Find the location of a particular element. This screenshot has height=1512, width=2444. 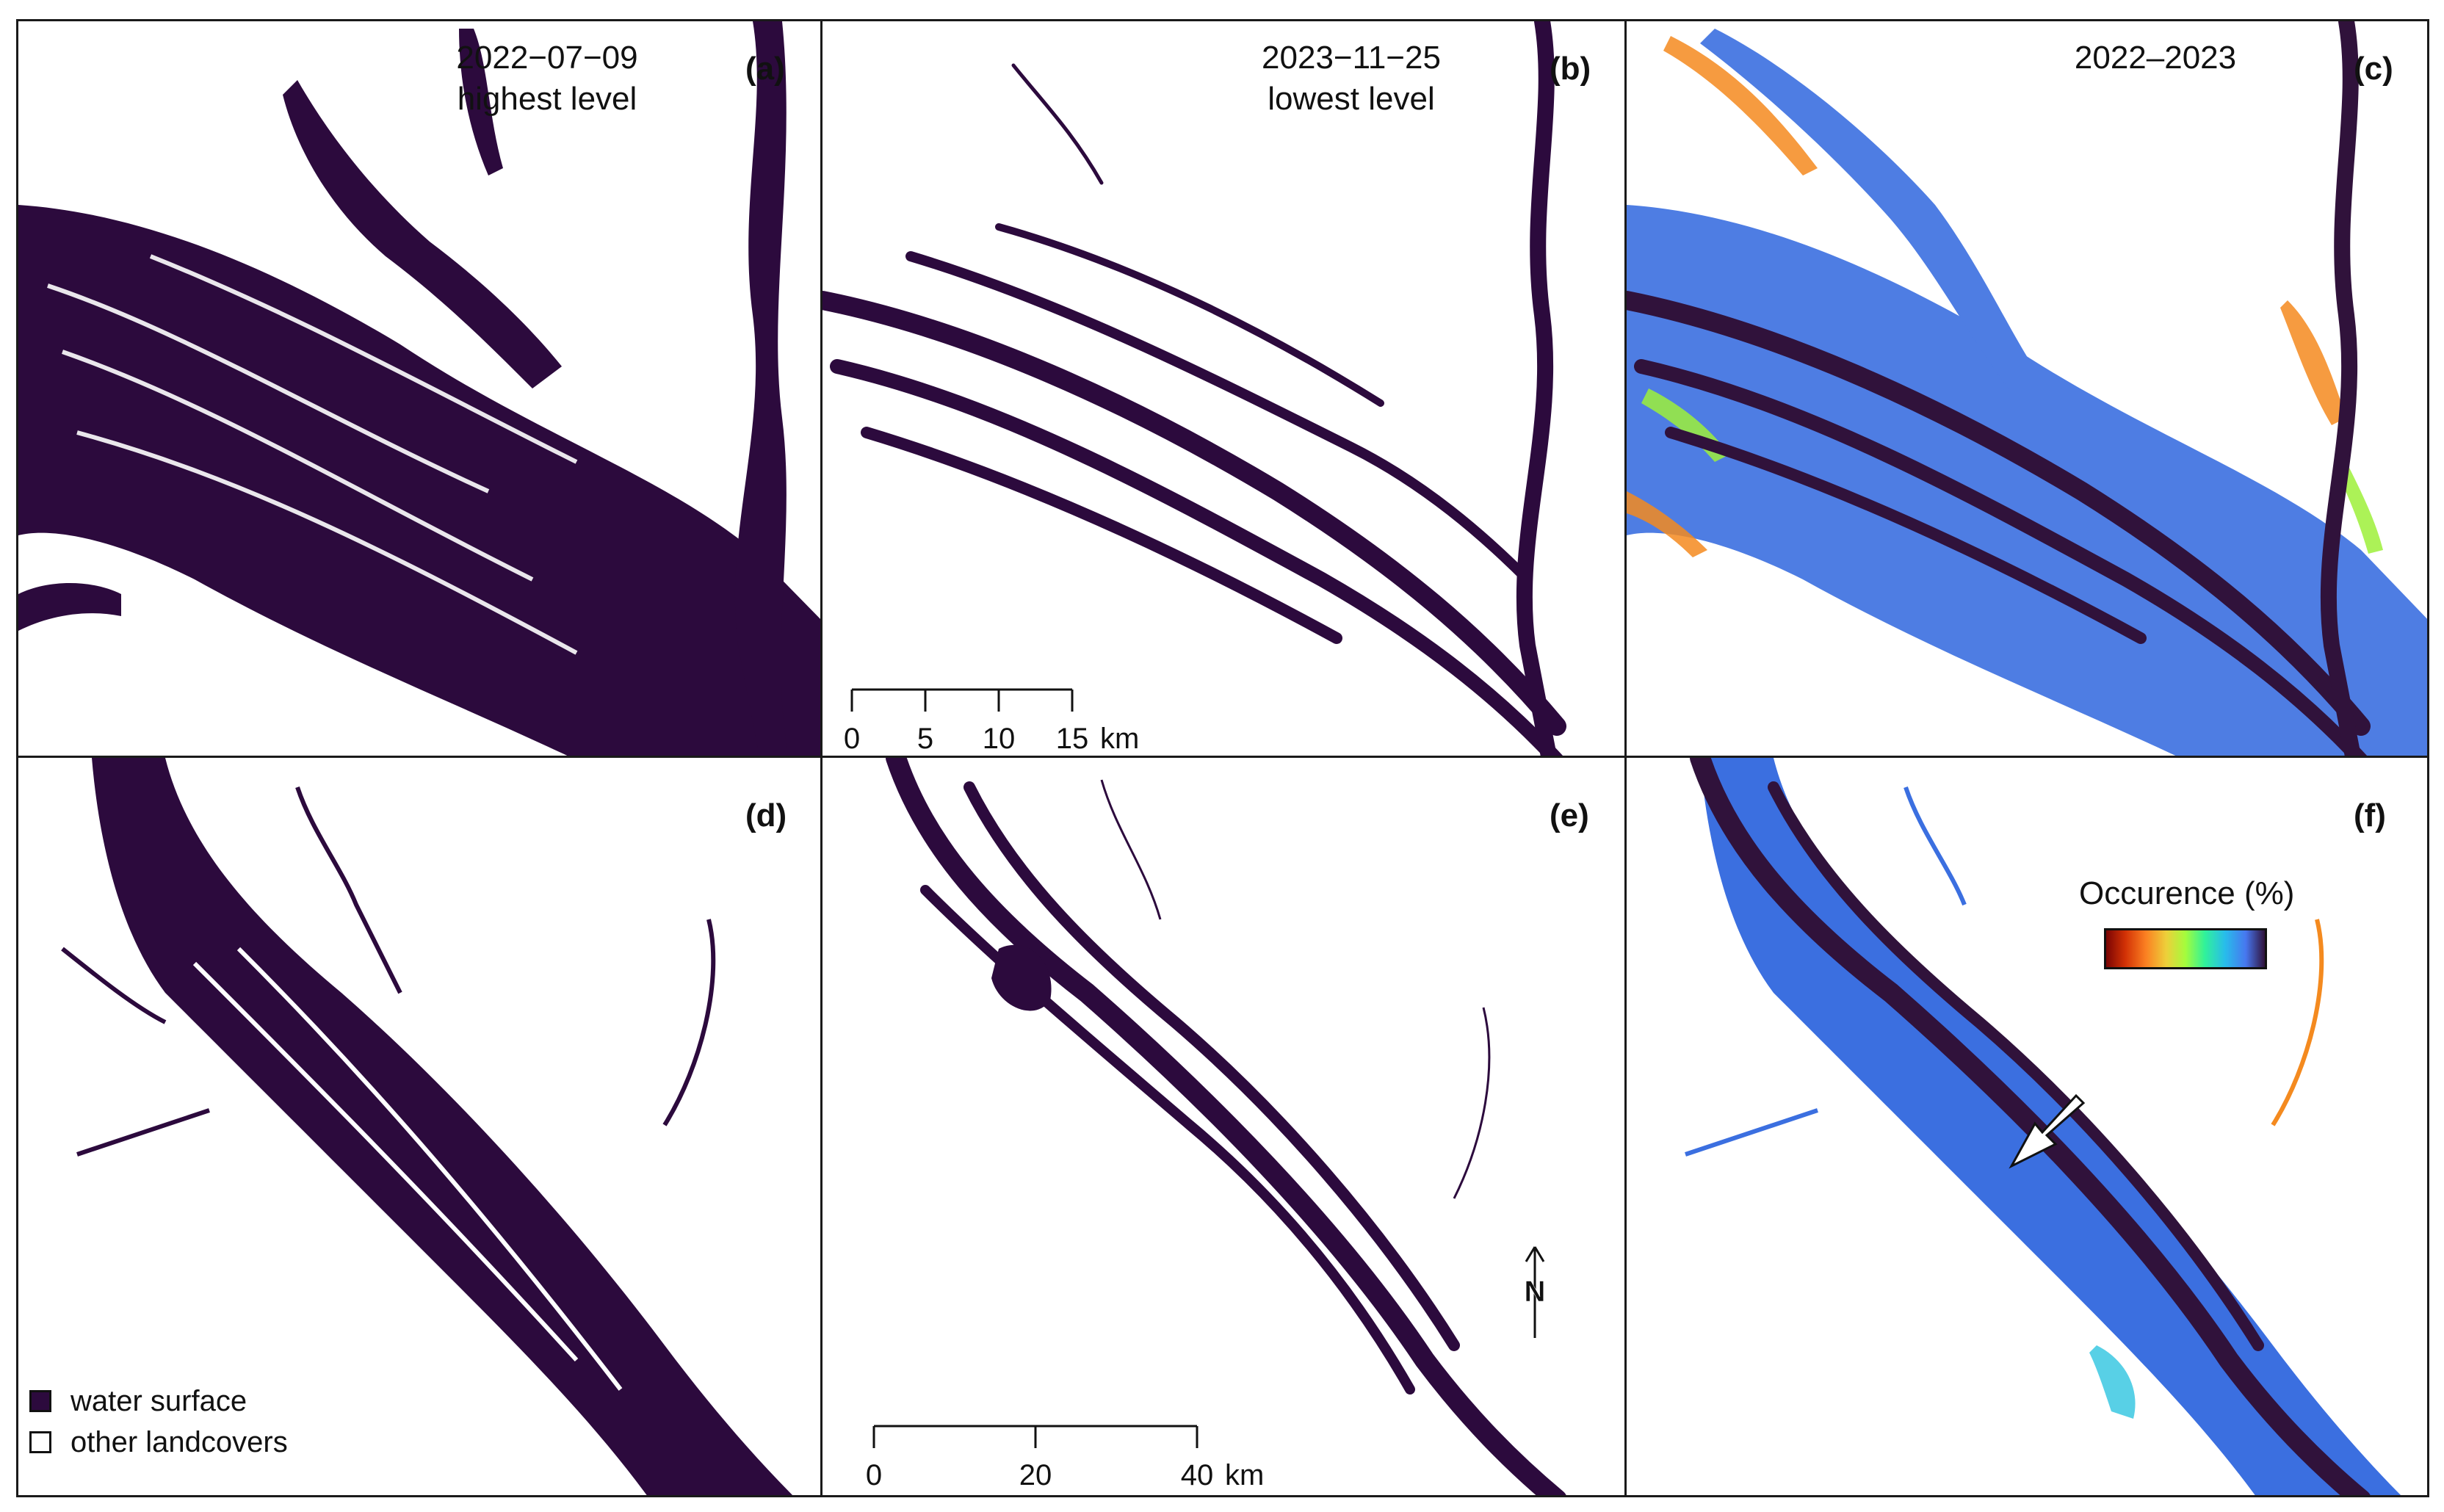

scale-top-tick-15: 15 is located at coordinates (1072, 739).